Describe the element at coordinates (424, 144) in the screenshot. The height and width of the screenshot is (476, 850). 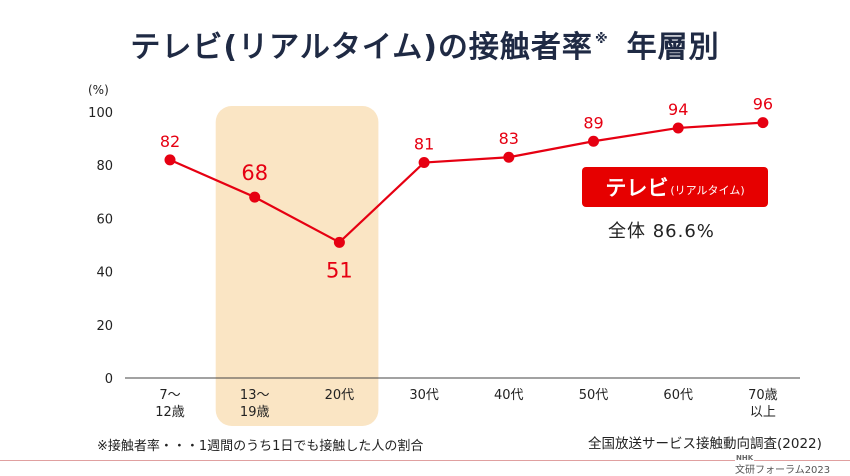
I see `data-label: 81` at that location.